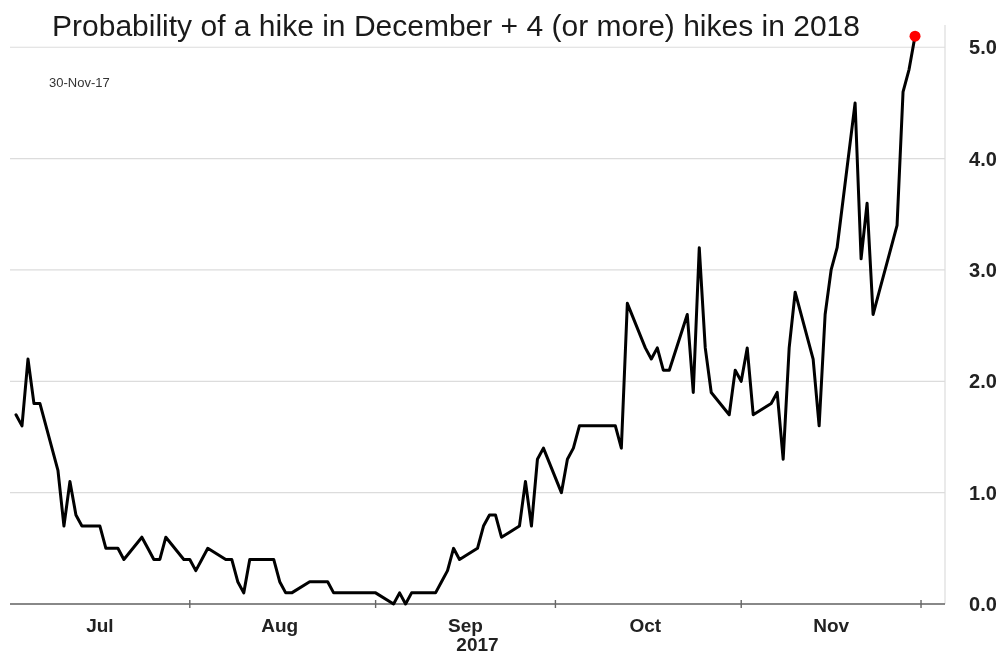  I want to click on y-tick-label: 4.0, so click(983, 158).